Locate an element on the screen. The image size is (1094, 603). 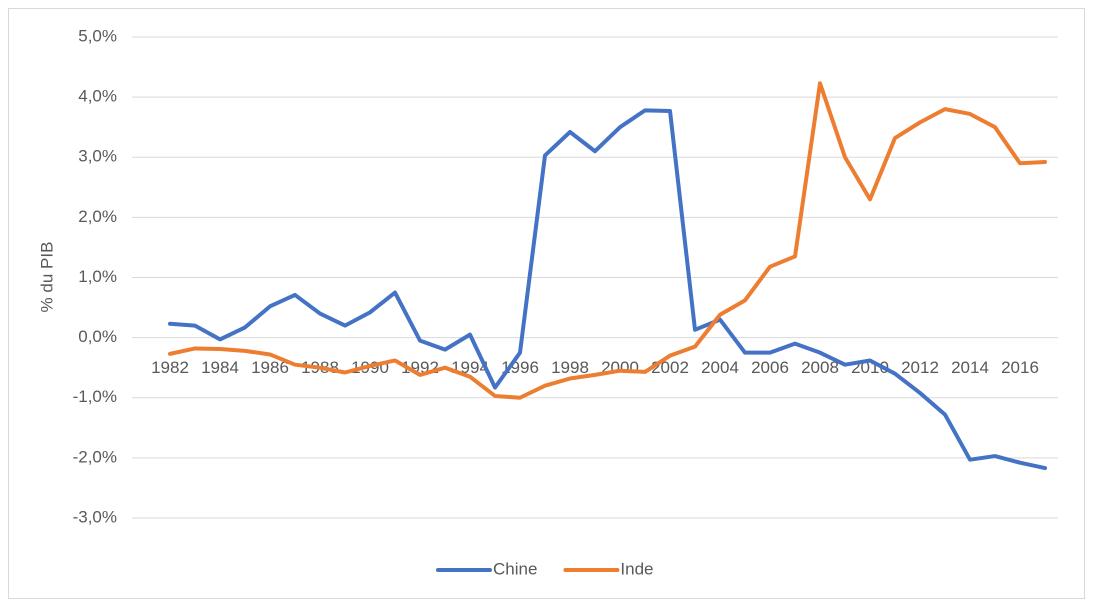
x-tick-label: 2012 is located at coordinates (920, 367).